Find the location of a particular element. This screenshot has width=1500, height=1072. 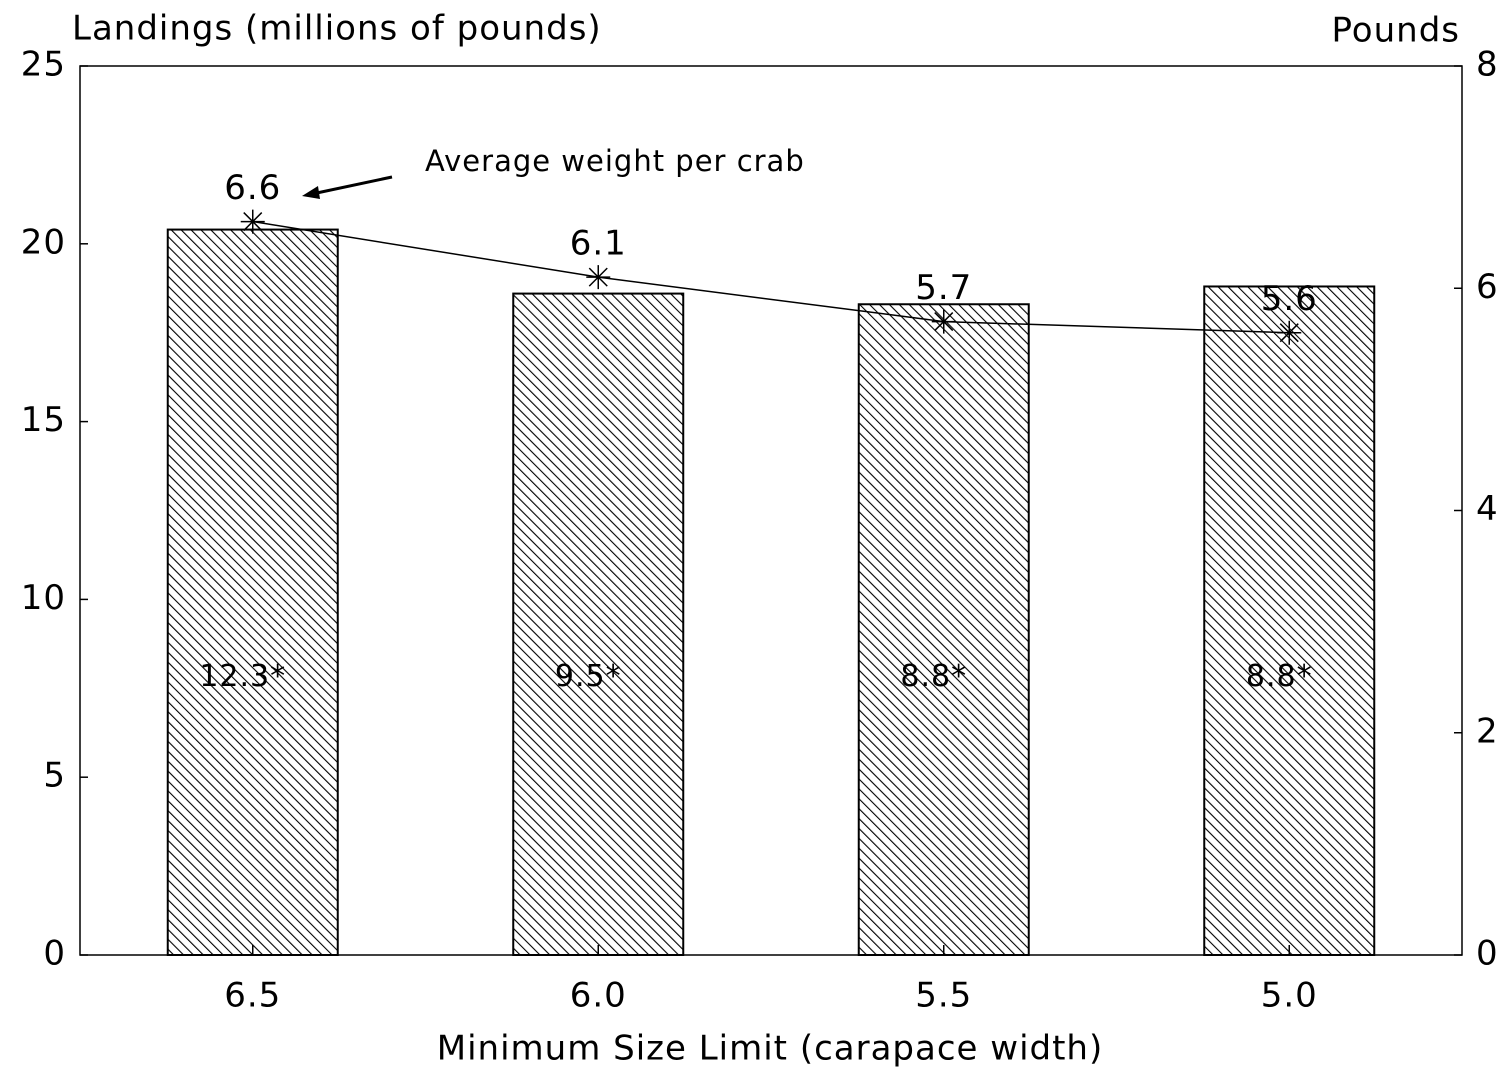

y2-axis-label: Pounds is located at coordinates (1396, 31).